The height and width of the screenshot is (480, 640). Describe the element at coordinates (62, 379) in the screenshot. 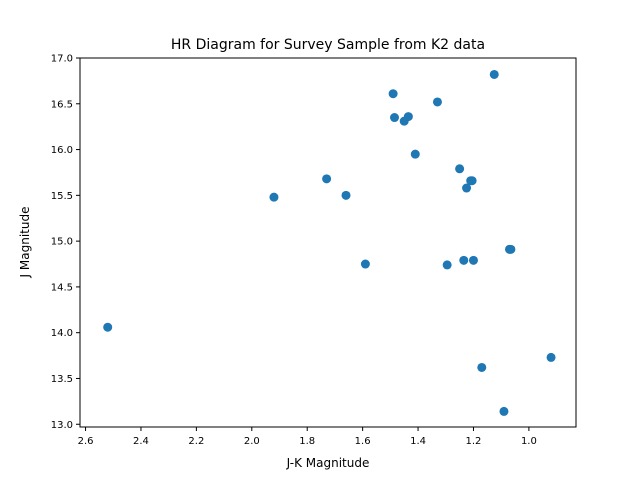

I see `y-tick-label: 13.5` at that location.